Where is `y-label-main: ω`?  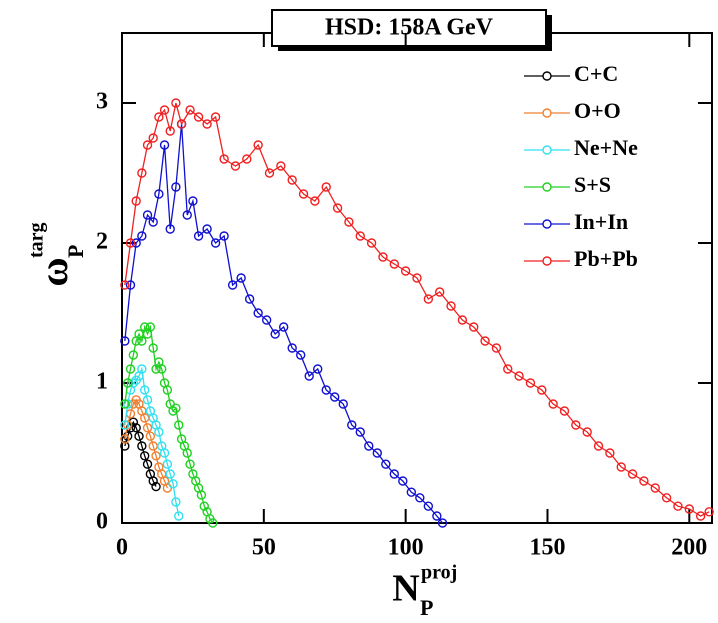
y-label-main: ω is located at coordinates (53, 271).